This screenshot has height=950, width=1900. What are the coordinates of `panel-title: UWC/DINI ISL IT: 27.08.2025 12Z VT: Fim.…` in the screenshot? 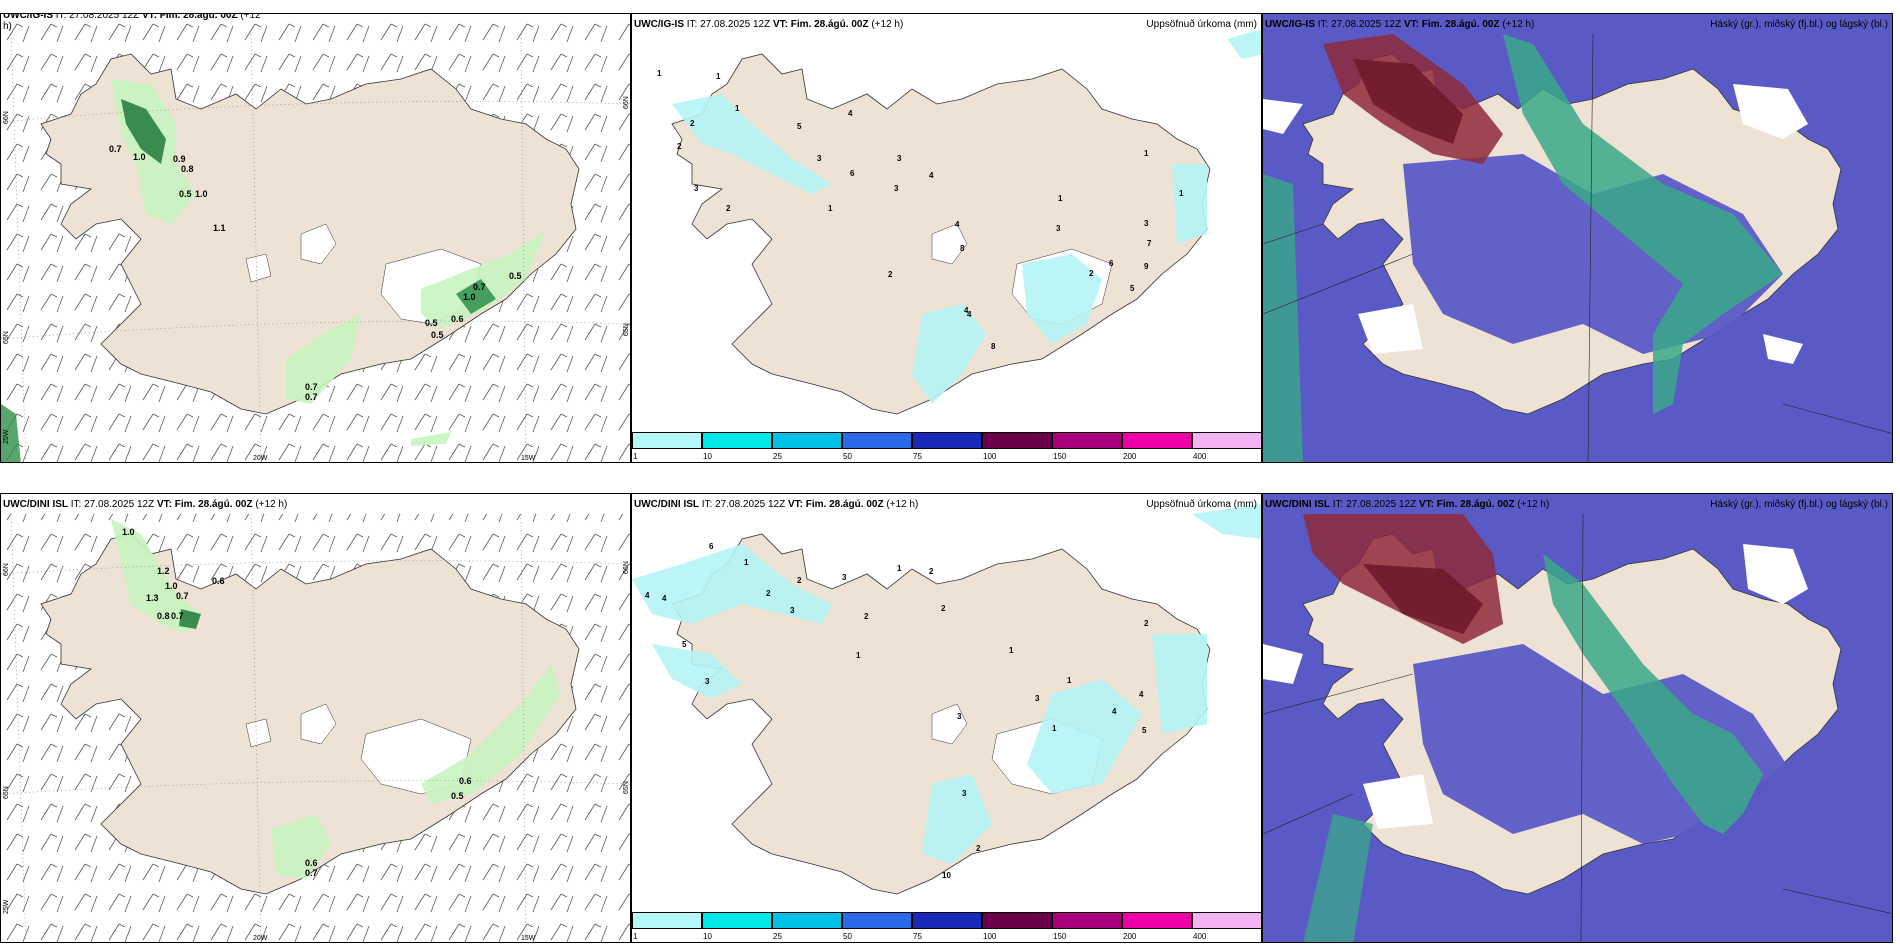 It's located at (1407, 504).